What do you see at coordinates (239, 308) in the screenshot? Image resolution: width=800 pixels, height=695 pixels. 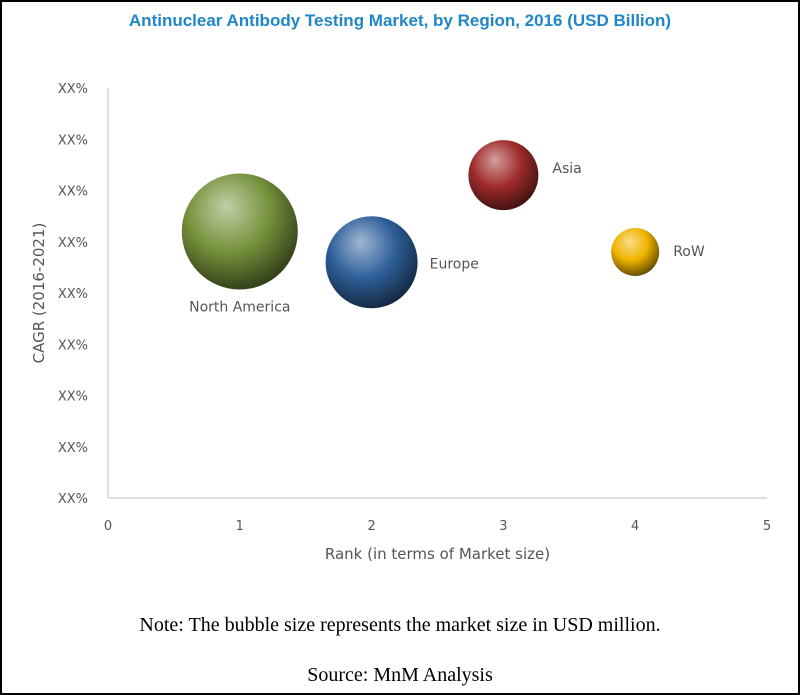 I see `bubble-label: North America` at bounding box center [239, 308].